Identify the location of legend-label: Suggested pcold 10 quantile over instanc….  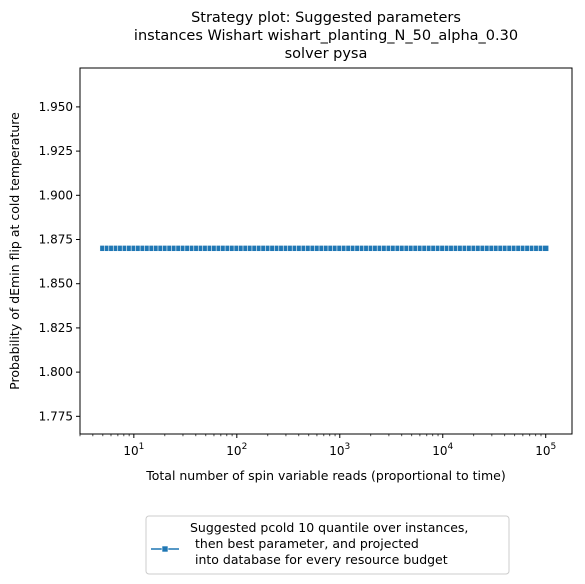
(329, 543).